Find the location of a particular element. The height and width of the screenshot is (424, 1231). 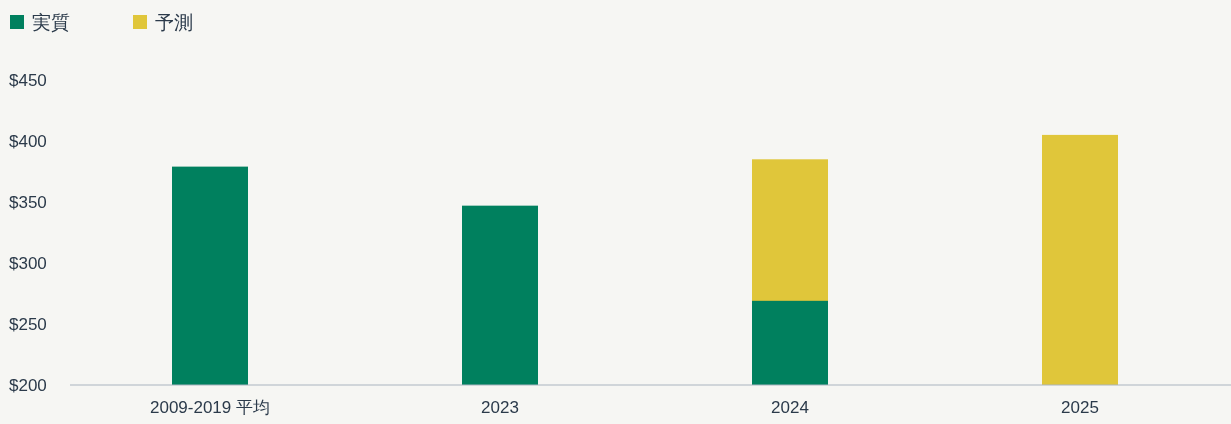

x-tick-label: 2025 is located at coordinates (1080, 407).